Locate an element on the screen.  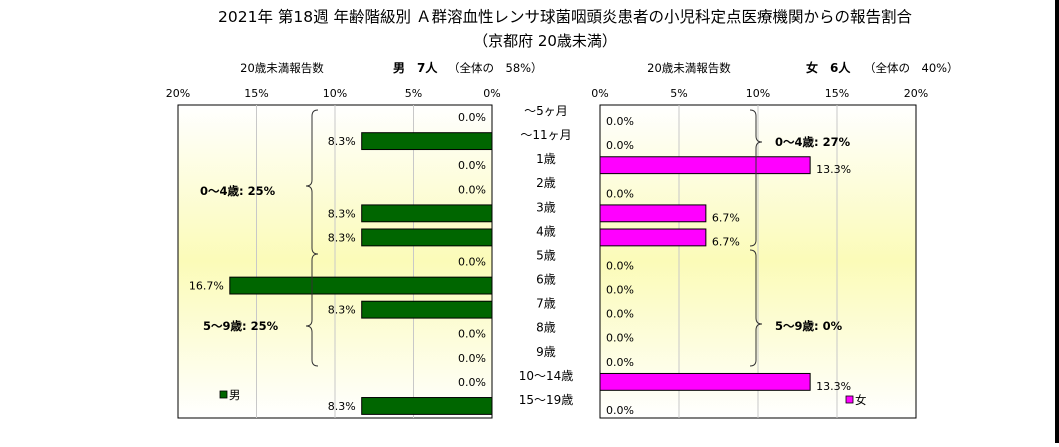
male-legend-label: 男 is located at coordinates (235, 395).